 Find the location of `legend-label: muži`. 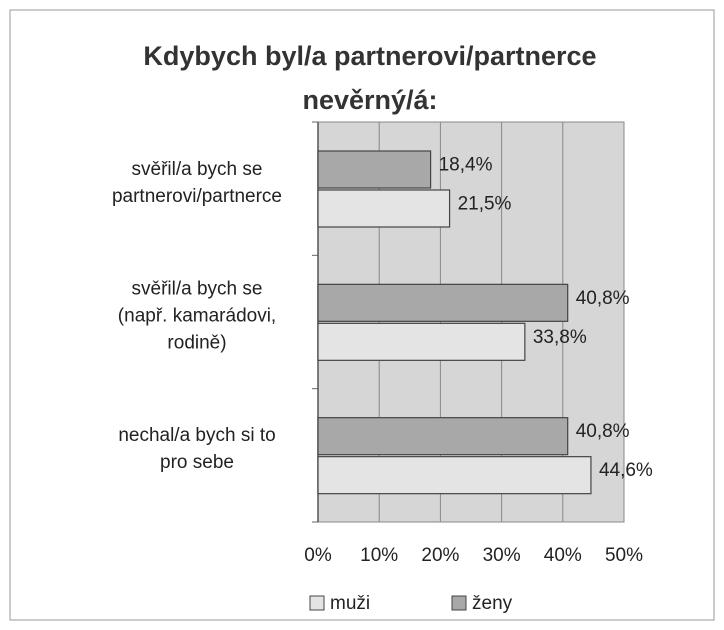

legend-label: muži is located at coordinates (350, 603).